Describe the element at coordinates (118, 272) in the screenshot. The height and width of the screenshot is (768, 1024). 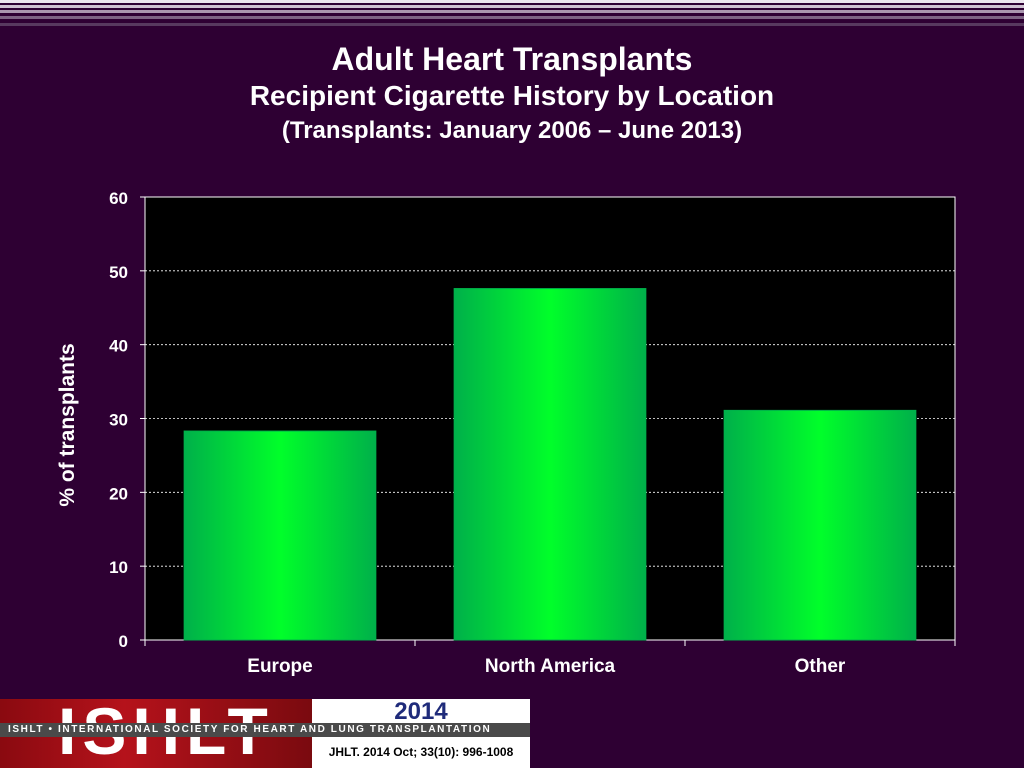
I see `y-tick-label: 50` at that location.